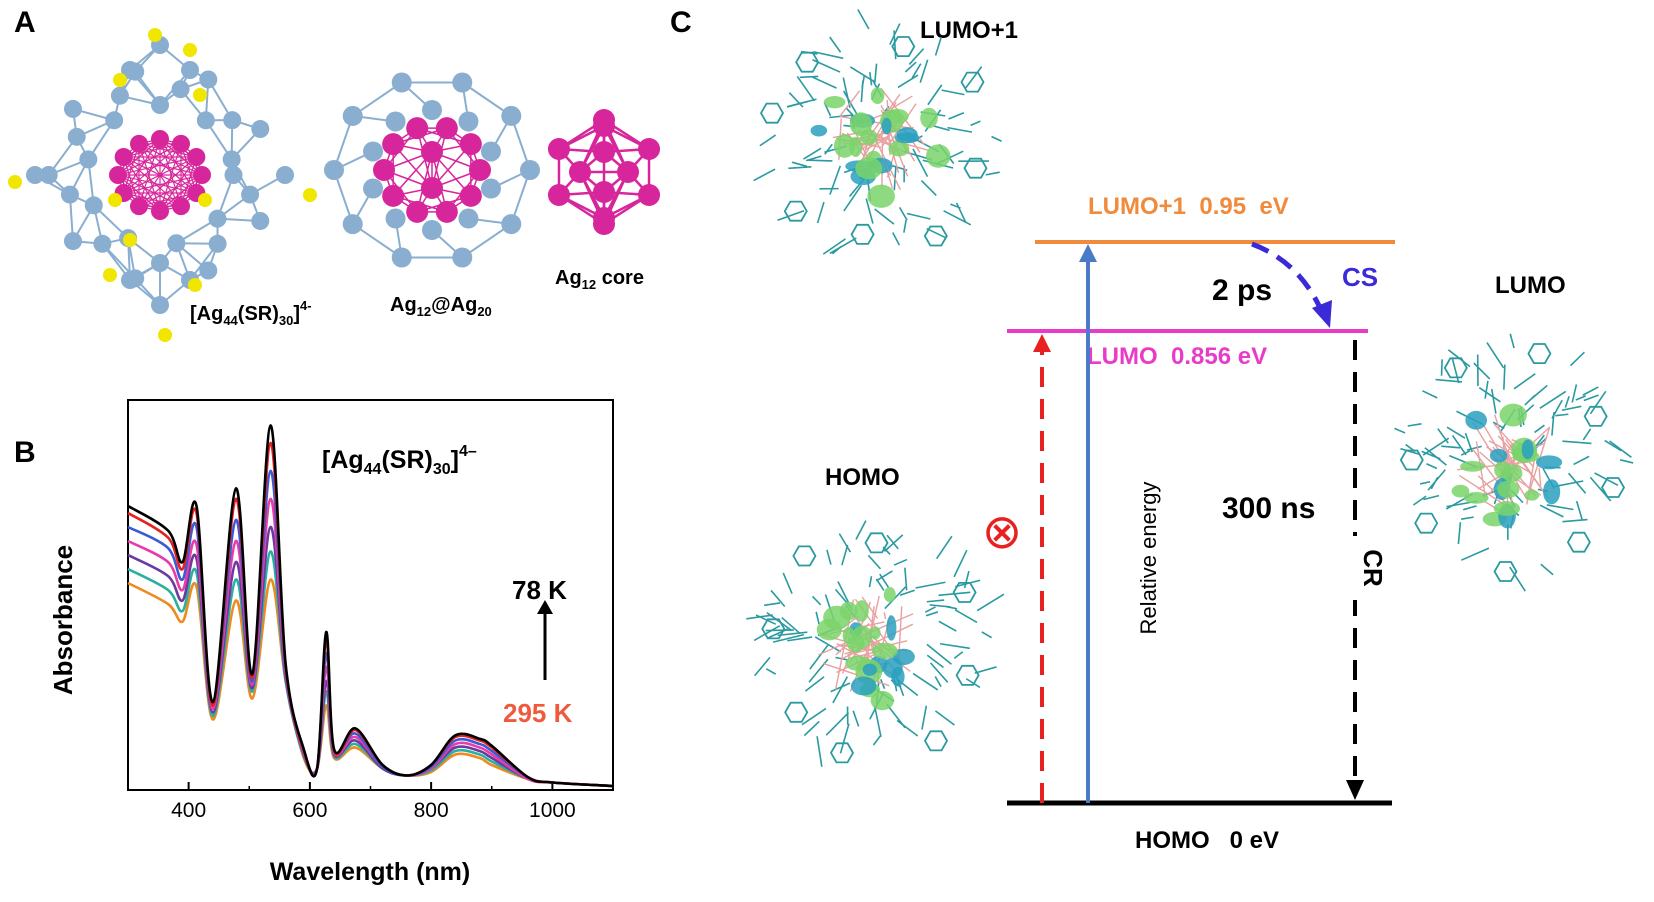 Image resolution: width=1654 pixels, height=902 pixels. I want to click on lumo1-orbital-structure, so click(877, 132).